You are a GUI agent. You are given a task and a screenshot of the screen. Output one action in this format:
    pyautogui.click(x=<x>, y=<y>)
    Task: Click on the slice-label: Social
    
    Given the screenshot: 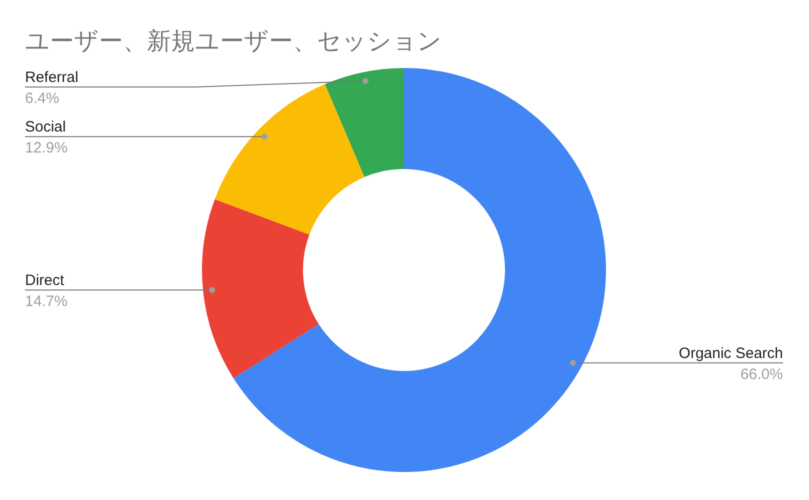 What is the action you would take?
    pyautogui.click(x=45, y=127)
    